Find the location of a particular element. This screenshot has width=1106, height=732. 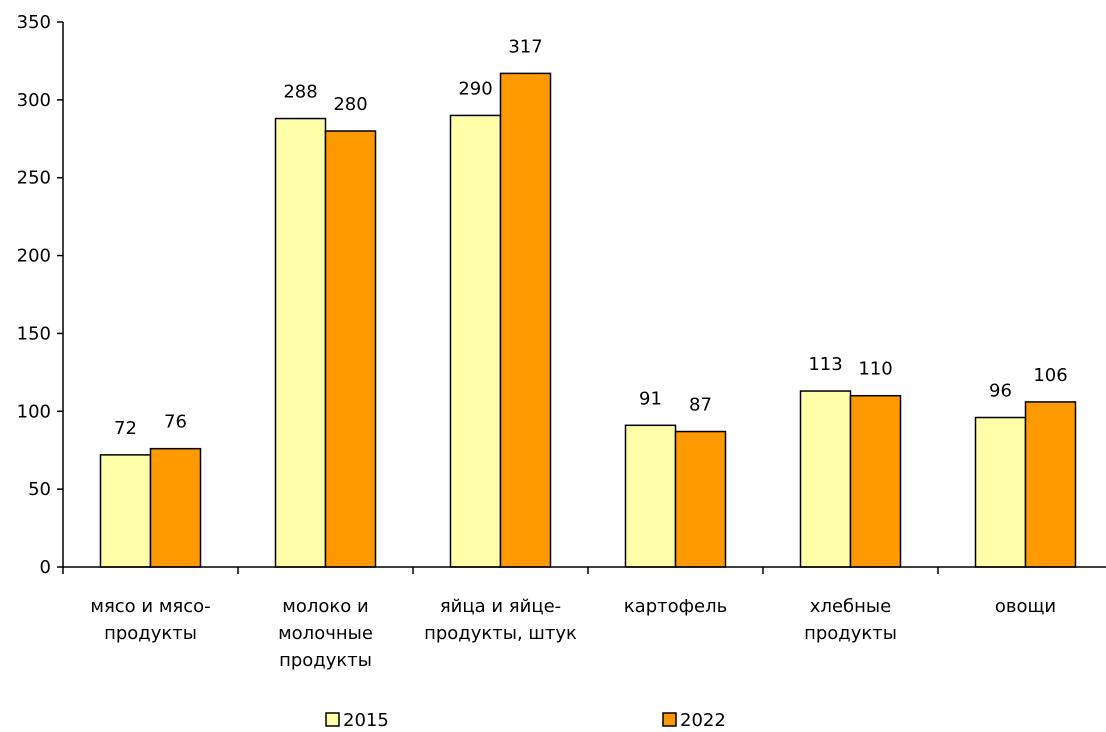

data-label-2022: 280 is located at coordinates (350, 104).